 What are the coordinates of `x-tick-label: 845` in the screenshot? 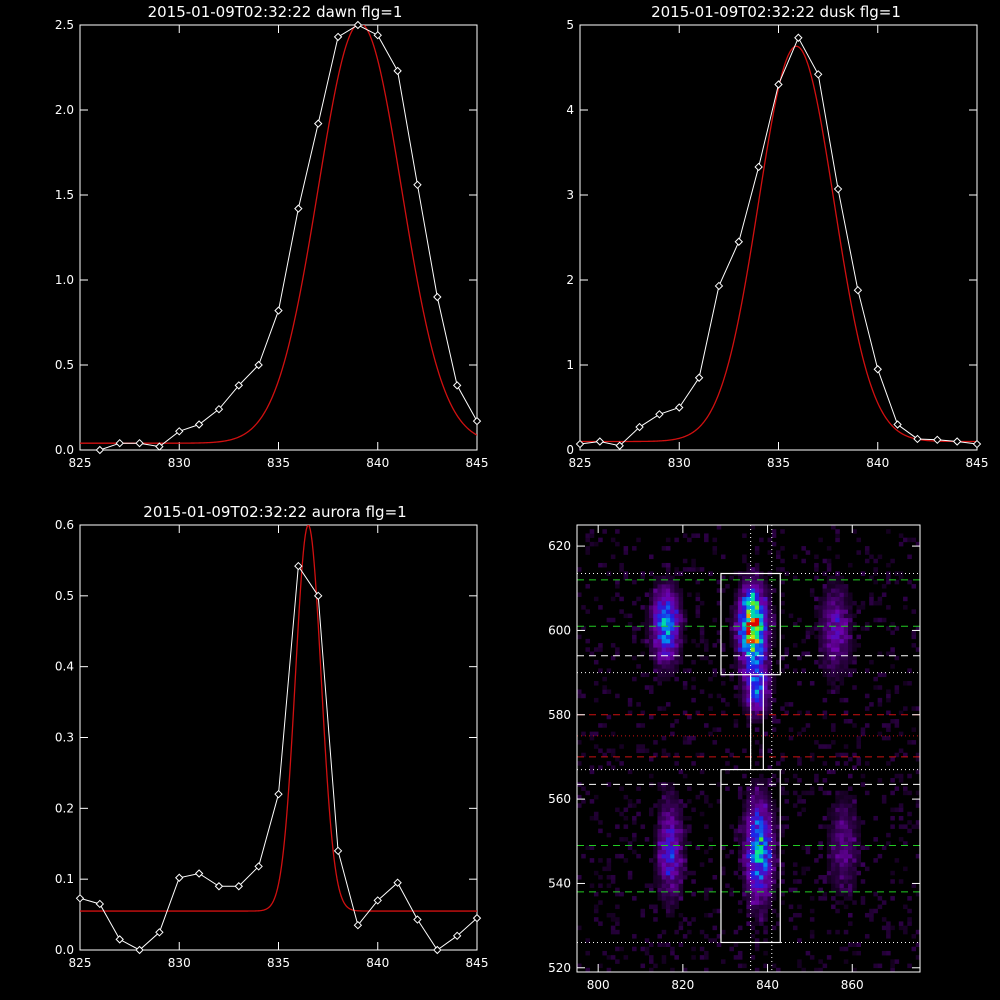 It's located at (977, 463).